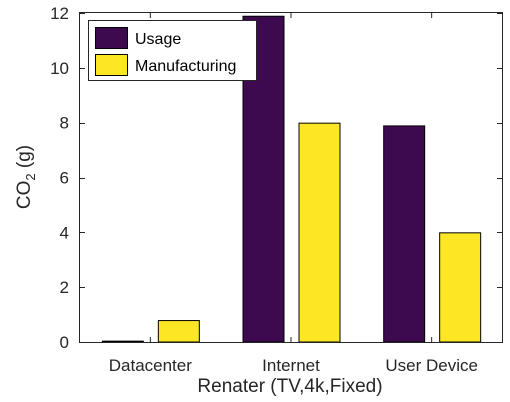 The width and height of the screenshot is (510, 402). I want to click on bar-manufacturing-internet, so click(319, 232).